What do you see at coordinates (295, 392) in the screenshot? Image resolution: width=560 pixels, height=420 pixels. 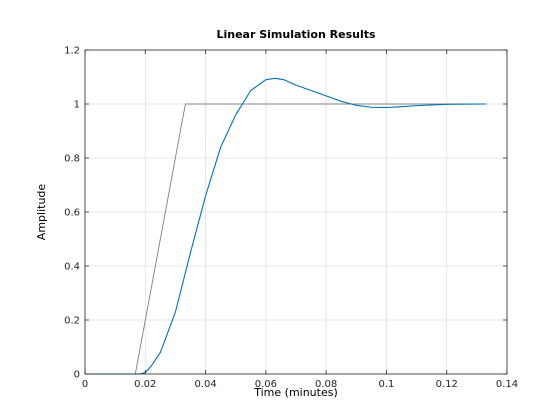 I see `x-axis-label: Time (minutes)` at bounding box center [295, 392].